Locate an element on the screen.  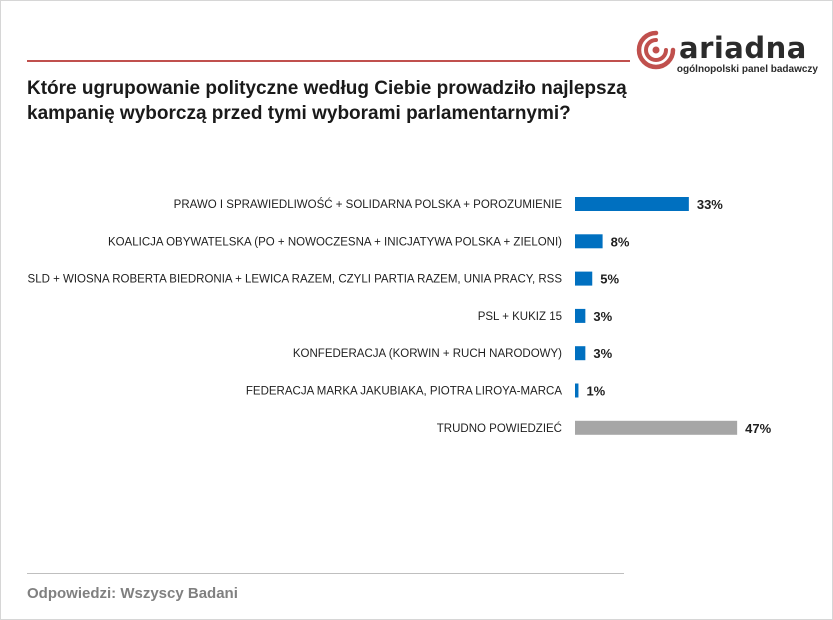
ariadna-logo: ariadna ogólnopolski panel badawczy is located at coordinates (731, 55).